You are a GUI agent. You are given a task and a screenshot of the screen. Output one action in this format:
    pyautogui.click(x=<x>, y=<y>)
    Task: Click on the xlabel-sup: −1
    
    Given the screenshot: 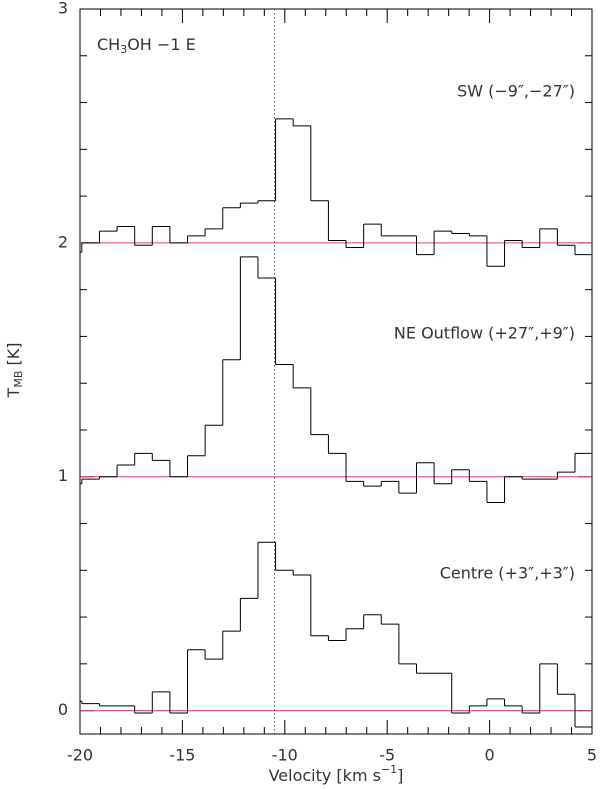 What is the action you would take?
    pyautogui.click(x=389, y=769)
    